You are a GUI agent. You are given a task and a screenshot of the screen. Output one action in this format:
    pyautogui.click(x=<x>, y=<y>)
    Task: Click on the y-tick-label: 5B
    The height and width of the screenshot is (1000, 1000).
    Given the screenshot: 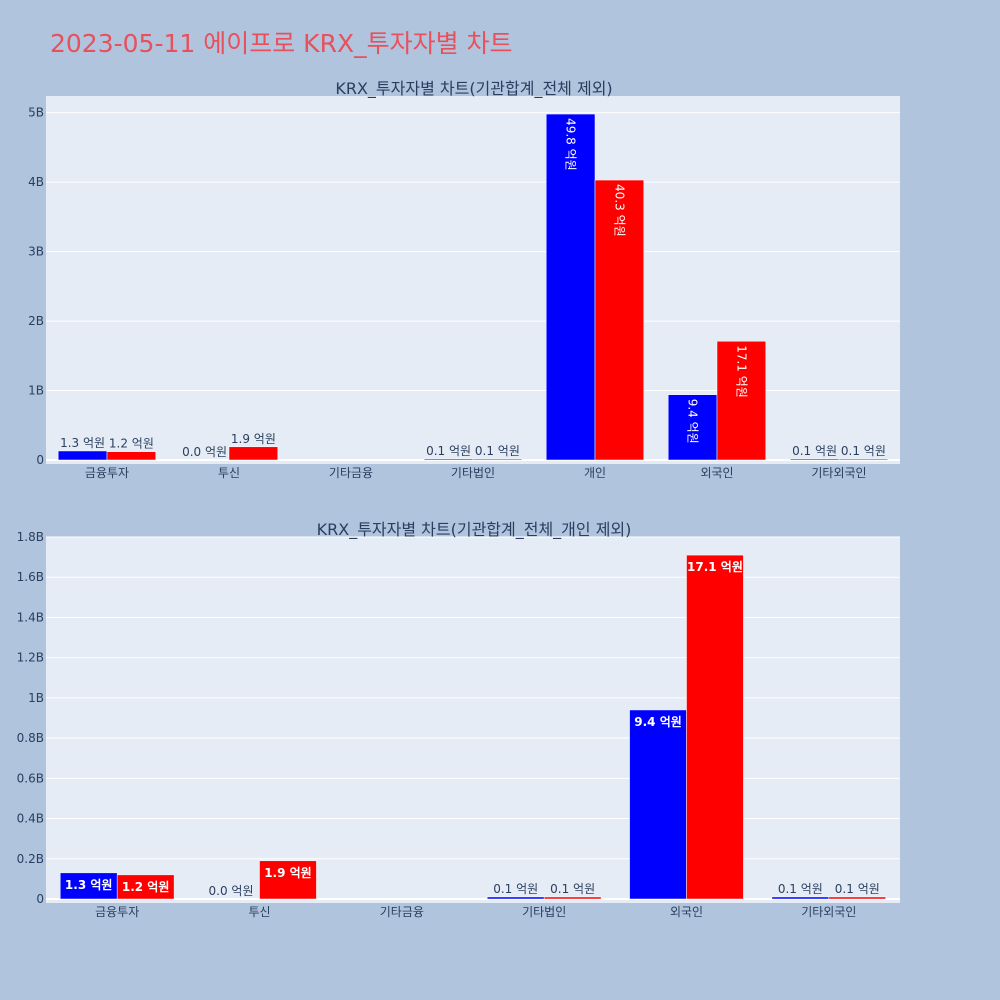 What is the action you would take?
    pyautogui.click(x=36, y=113)
    